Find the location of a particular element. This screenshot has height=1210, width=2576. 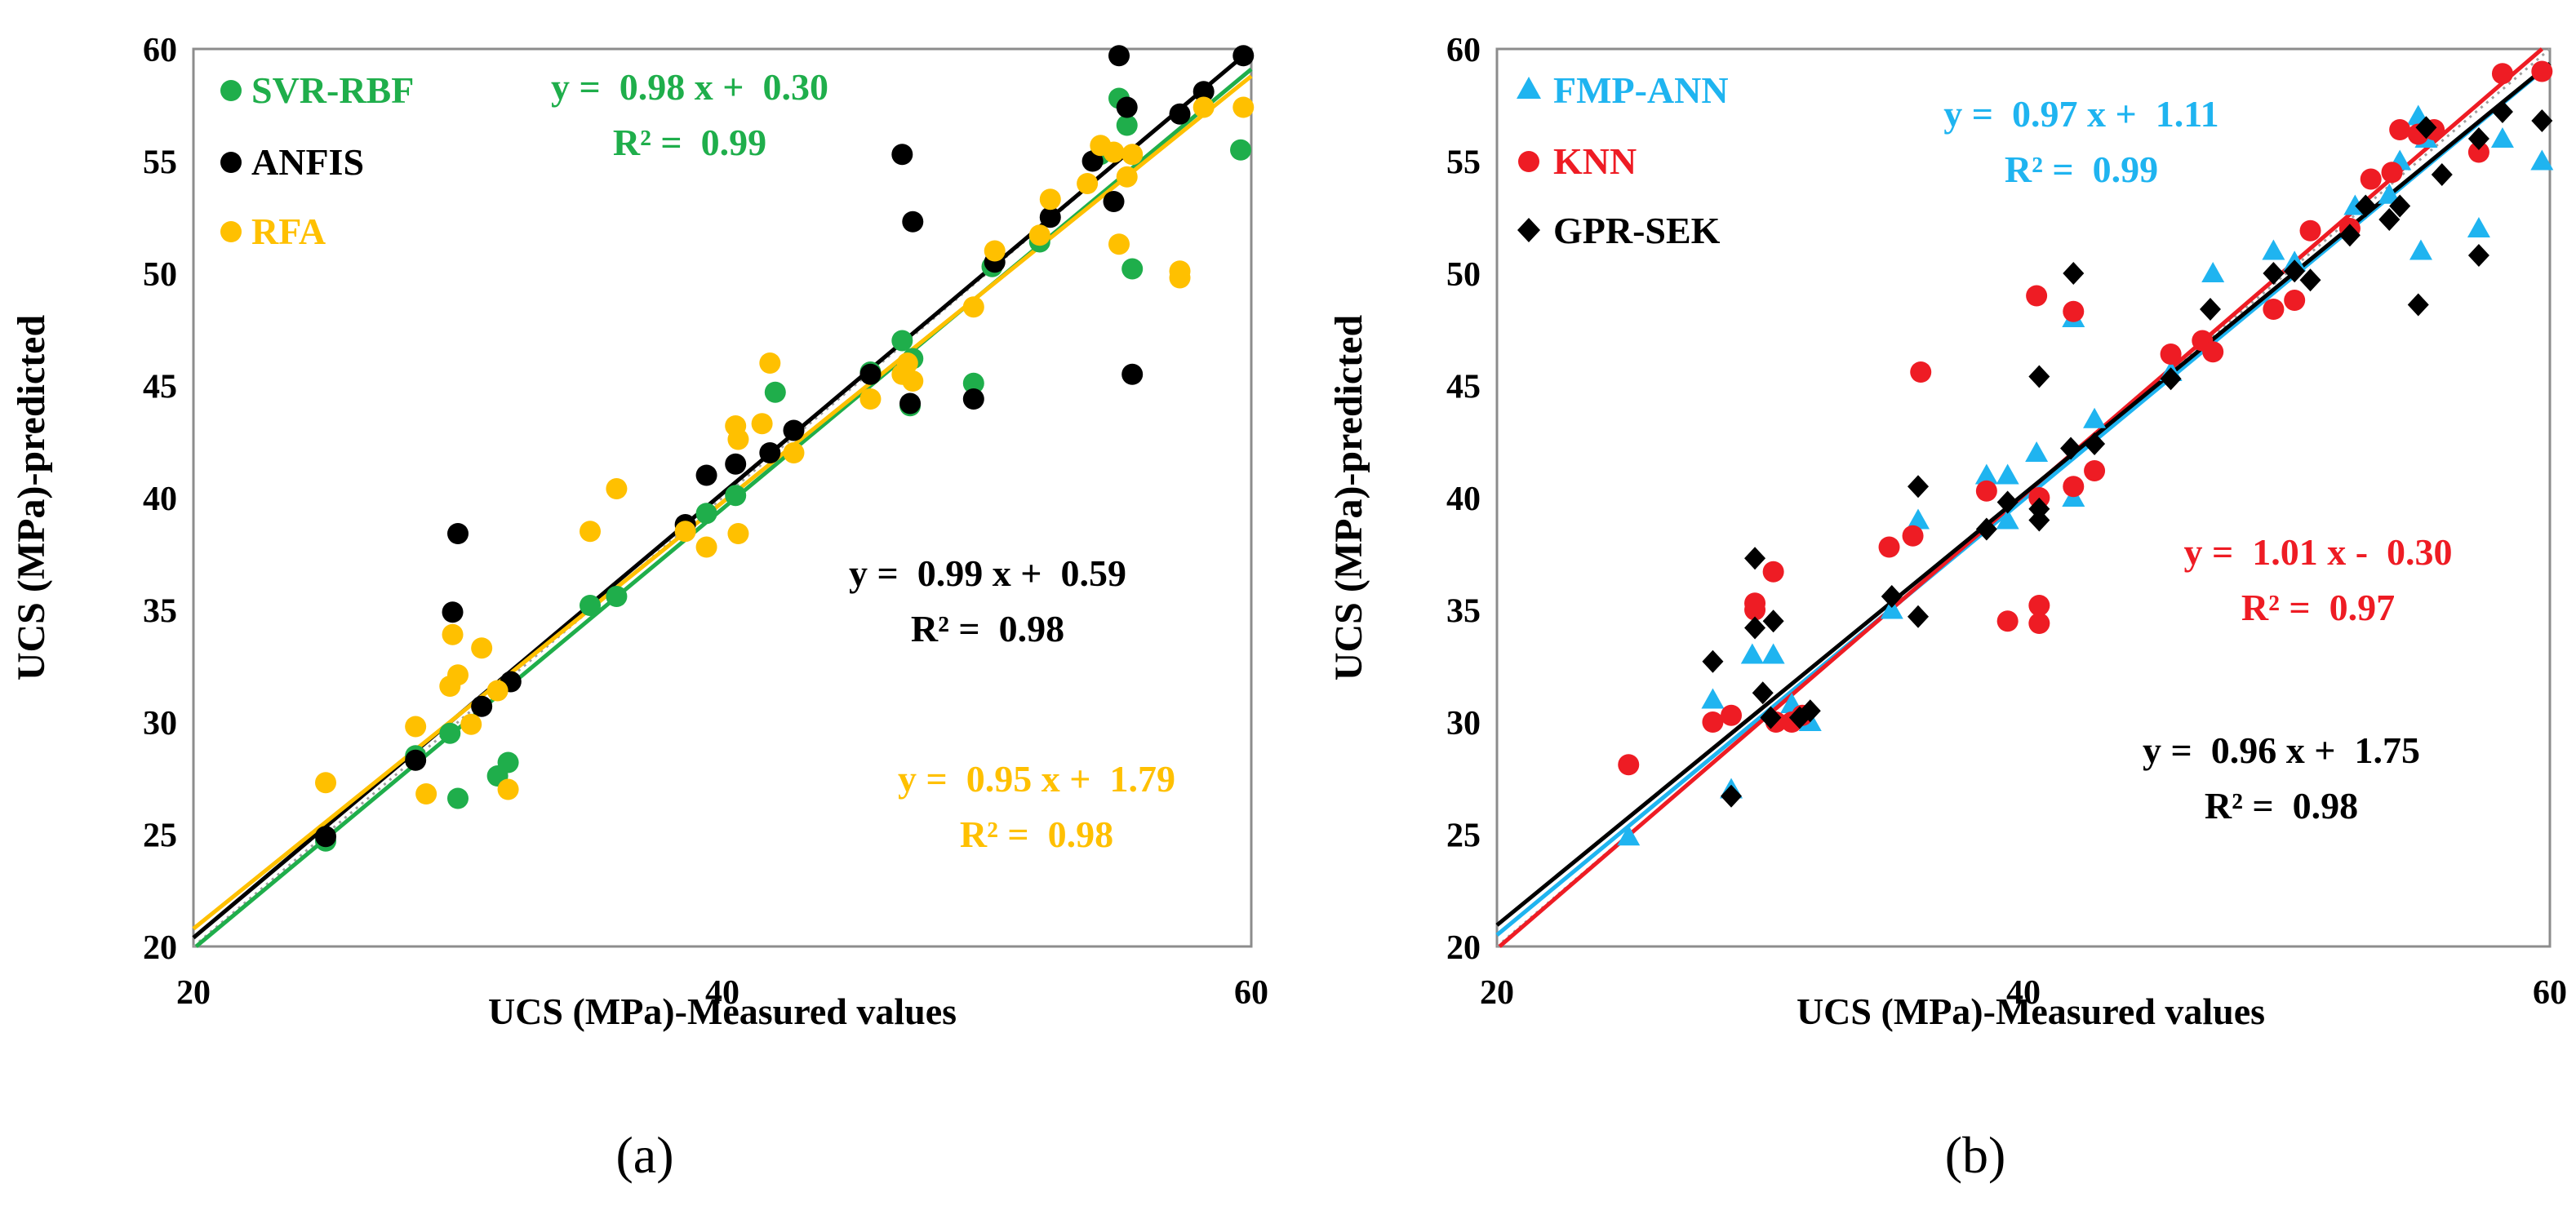

legend-label-knn: KNN is located at coordinates (1595, 161).